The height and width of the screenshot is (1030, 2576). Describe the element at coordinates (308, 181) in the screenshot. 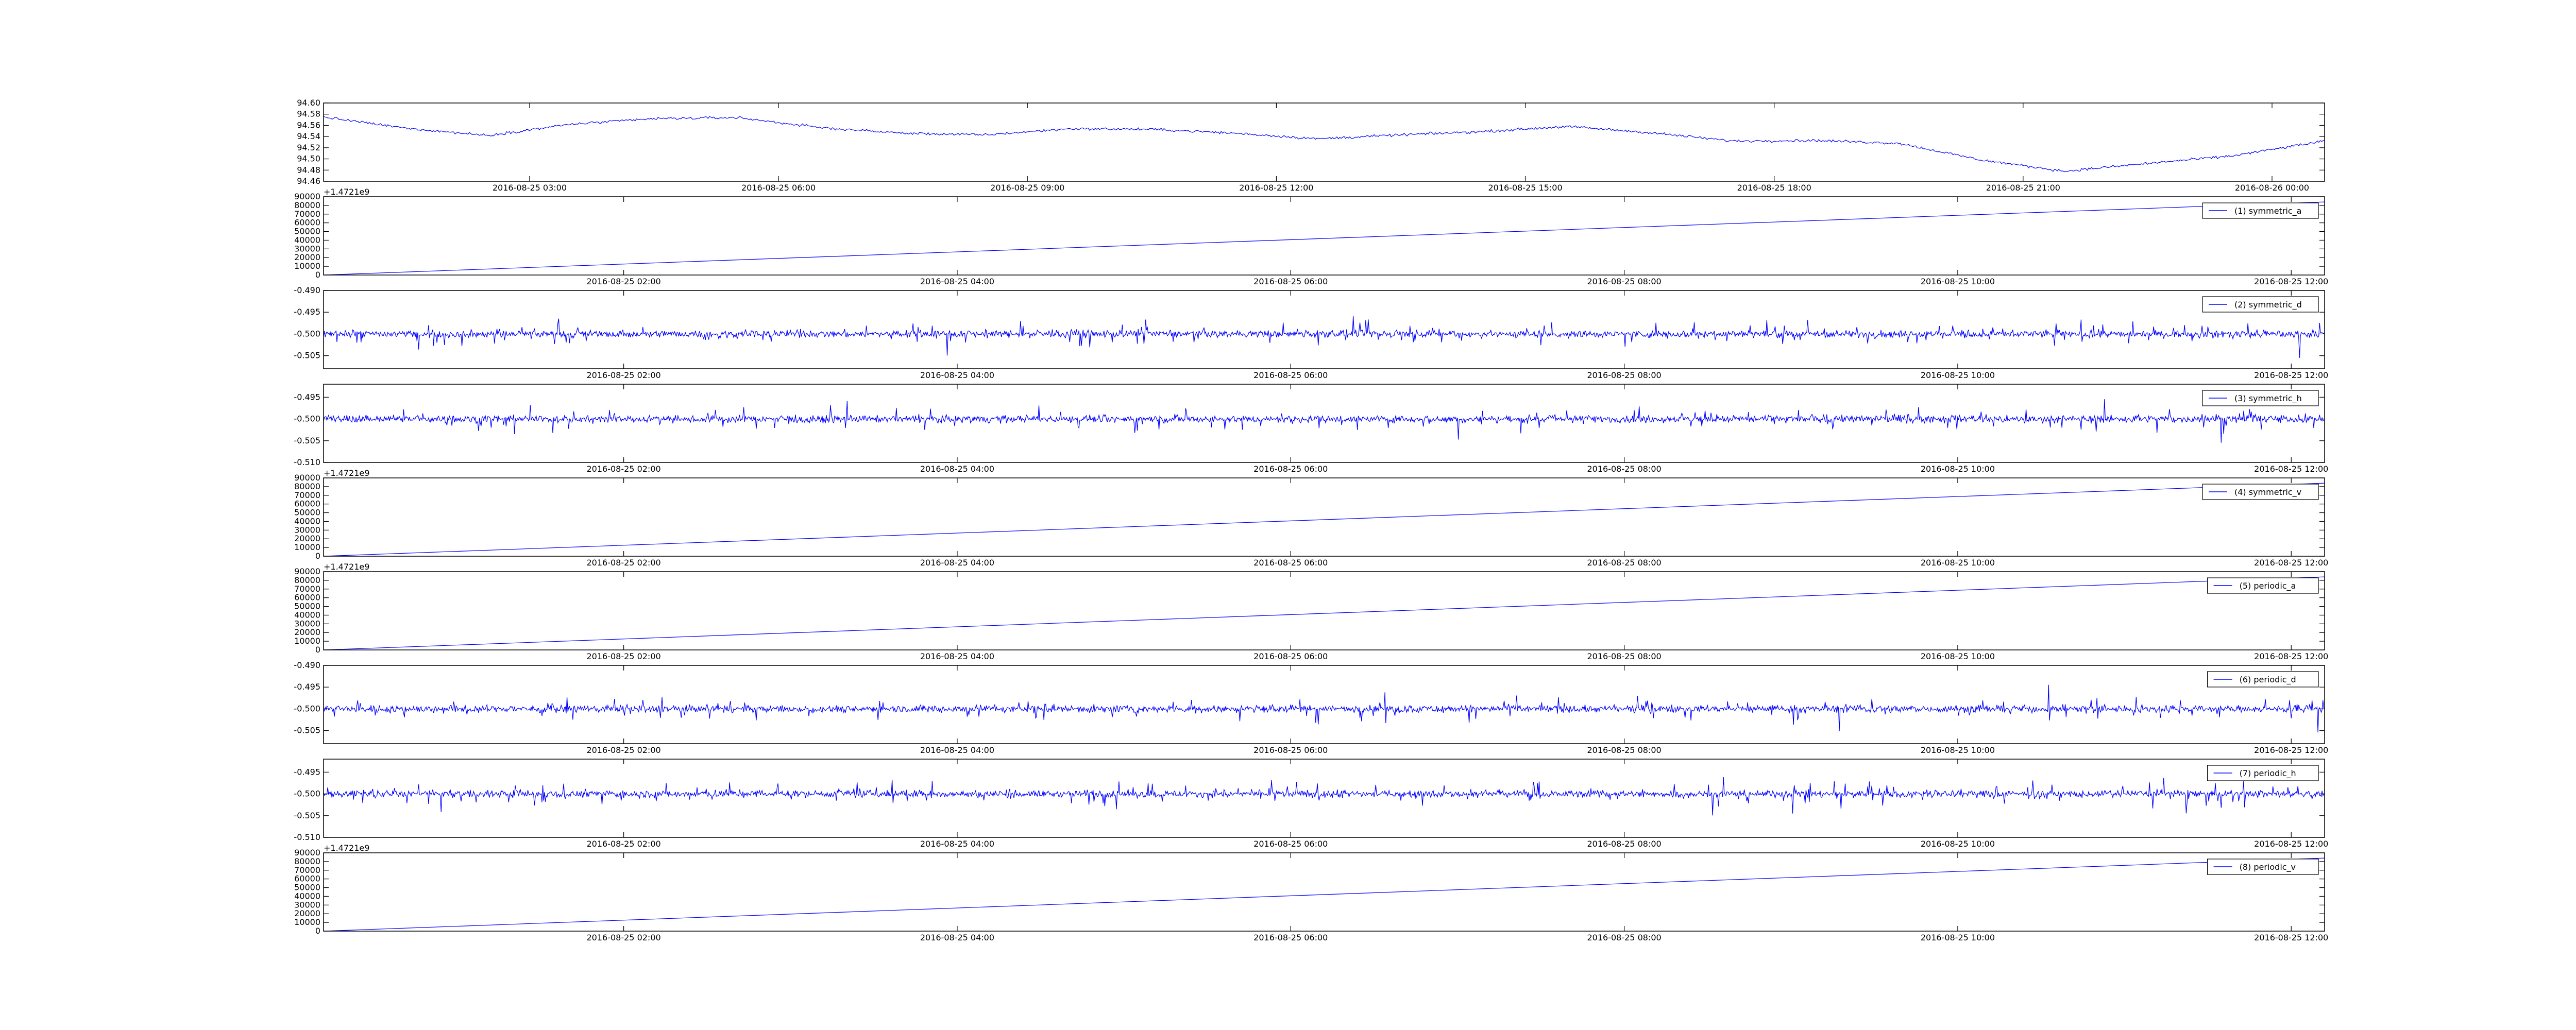

I see `ytick-label: 94.46` at that location.